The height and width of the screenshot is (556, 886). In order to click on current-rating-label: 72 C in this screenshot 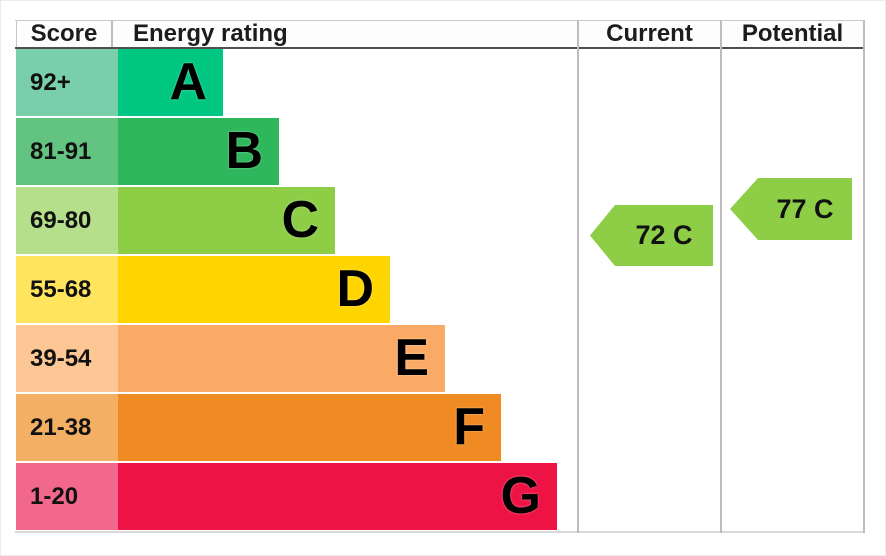, I will do `click(664, 235)`.